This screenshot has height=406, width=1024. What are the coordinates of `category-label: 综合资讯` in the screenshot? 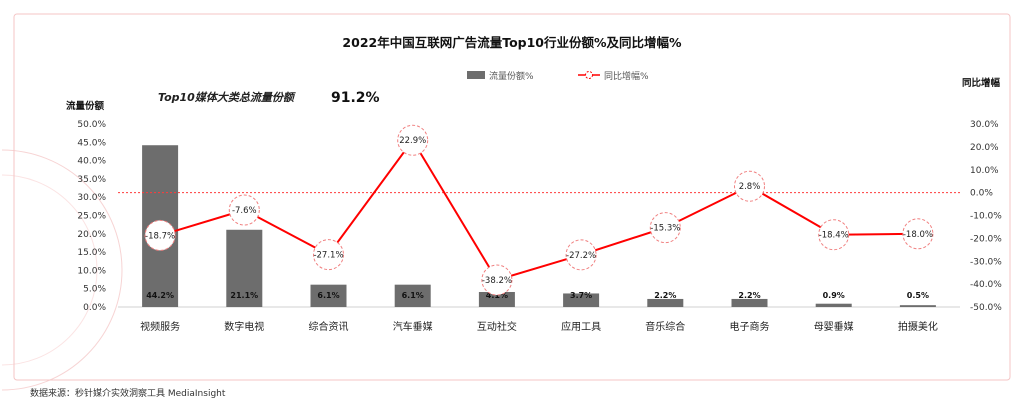 It's located at (329, 326).